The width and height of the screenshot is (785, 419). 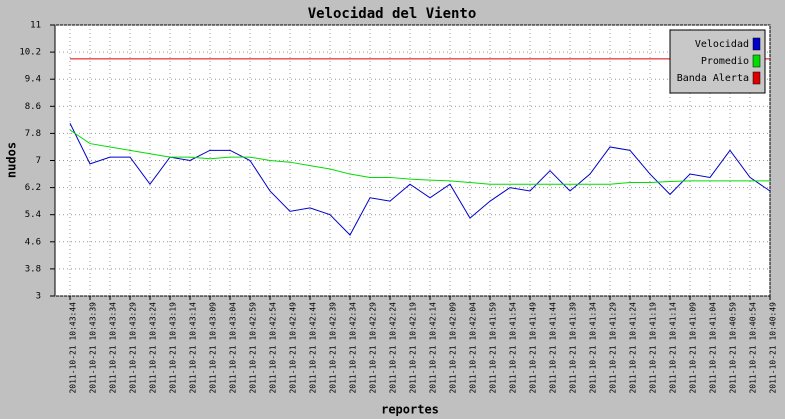 What do you see at coordinates (733, 348) in the screenshot?
I see `x-tick-label: 2011-10-21 10:40:59` at bounding box center [733, 348].